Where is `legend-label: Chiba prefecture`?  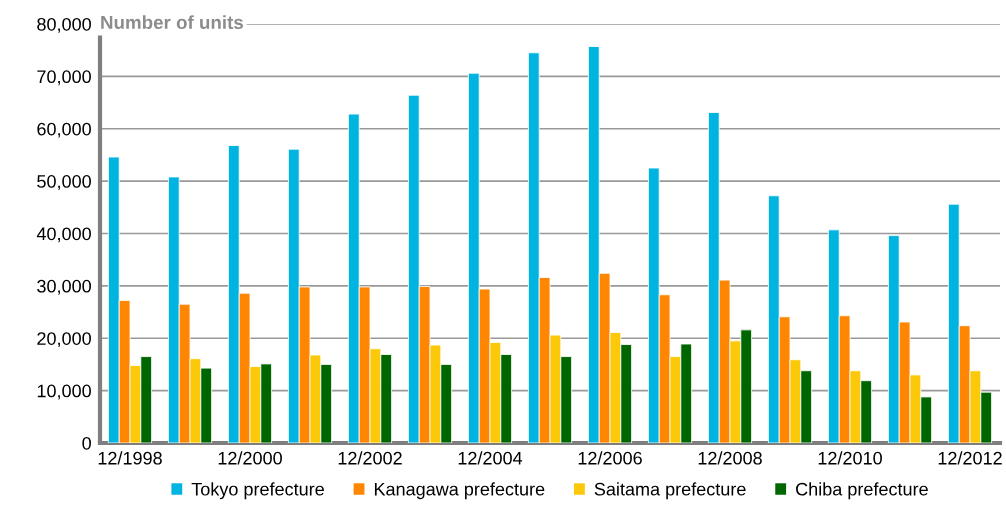
legend-label: Chiba prefecture is located at coordinates (862, 491).